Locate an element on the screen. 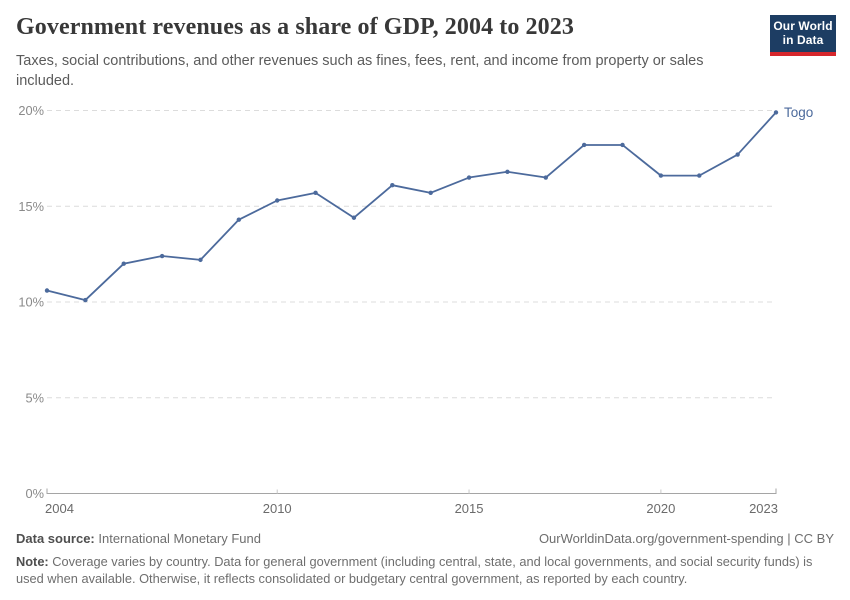 The width and height of the screenshot is (850, 600). data-source-label: Data source: is located at coordinates (55, 538).